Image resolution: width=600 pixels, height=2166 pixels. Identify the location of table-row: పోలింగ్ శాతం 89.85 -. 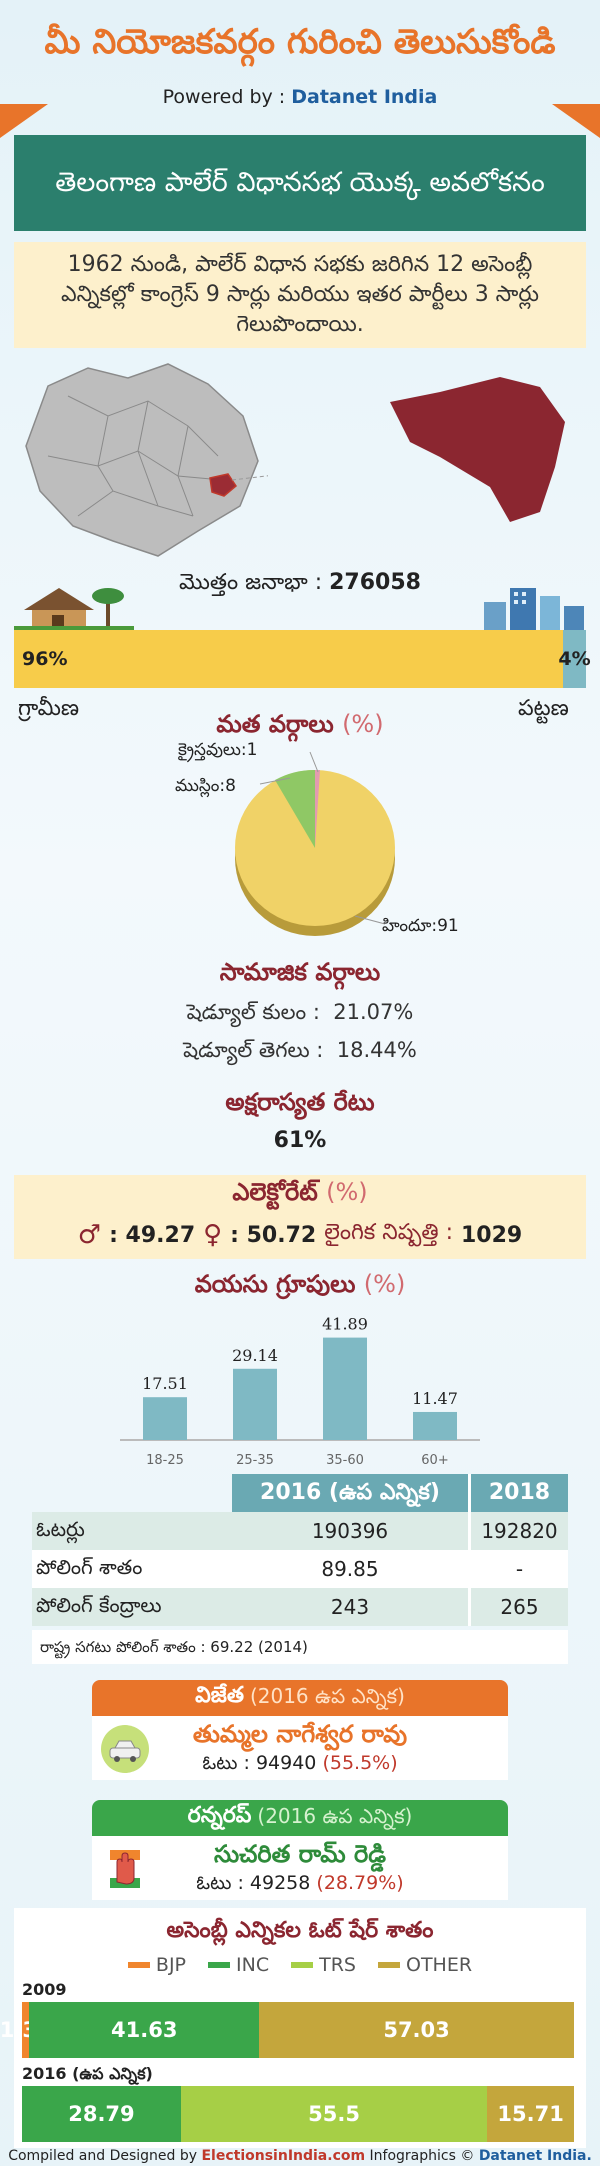
(300, 1569).